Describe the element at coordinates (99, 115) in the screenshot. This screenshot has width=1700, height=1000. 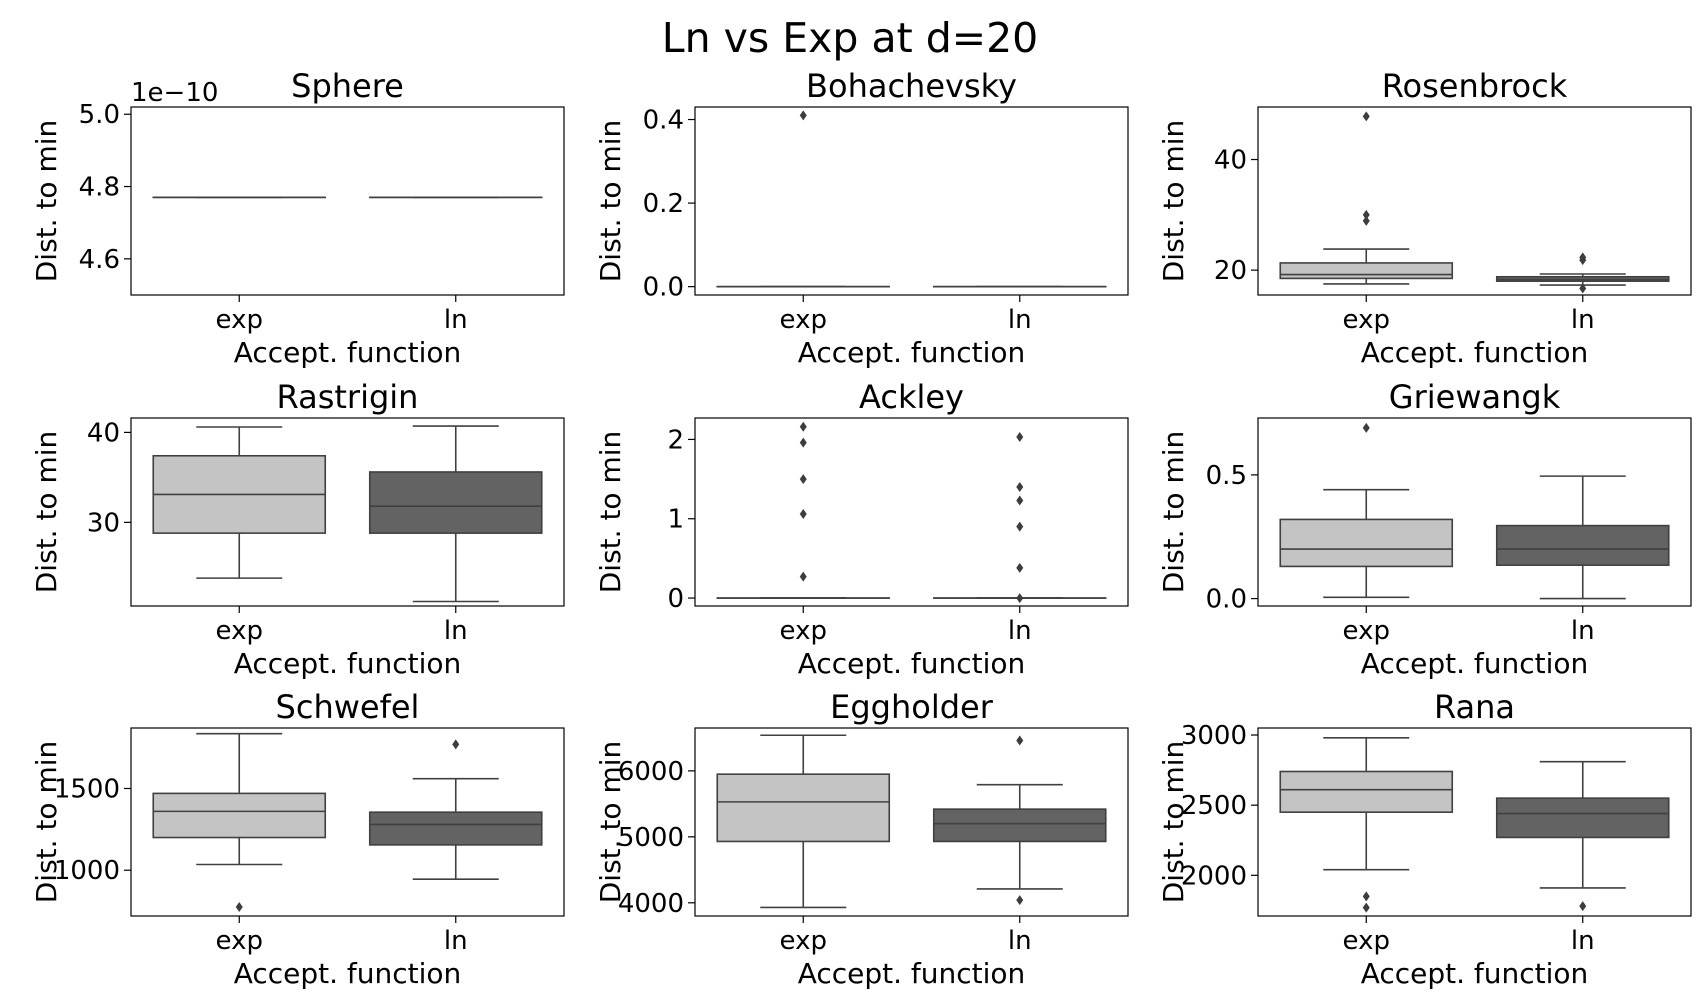
I see `y-tick-label: 5.0` at that location.